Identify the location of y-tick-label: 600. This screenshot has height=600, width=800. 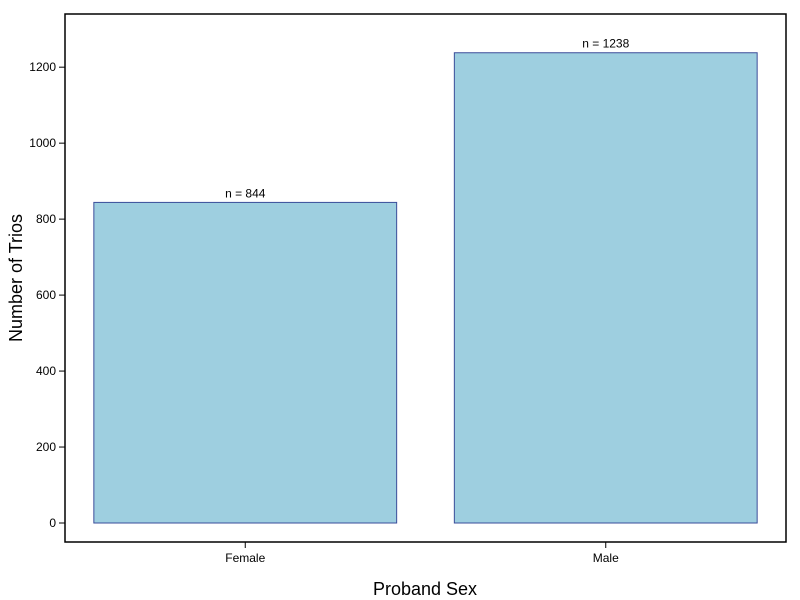
(46, 295).